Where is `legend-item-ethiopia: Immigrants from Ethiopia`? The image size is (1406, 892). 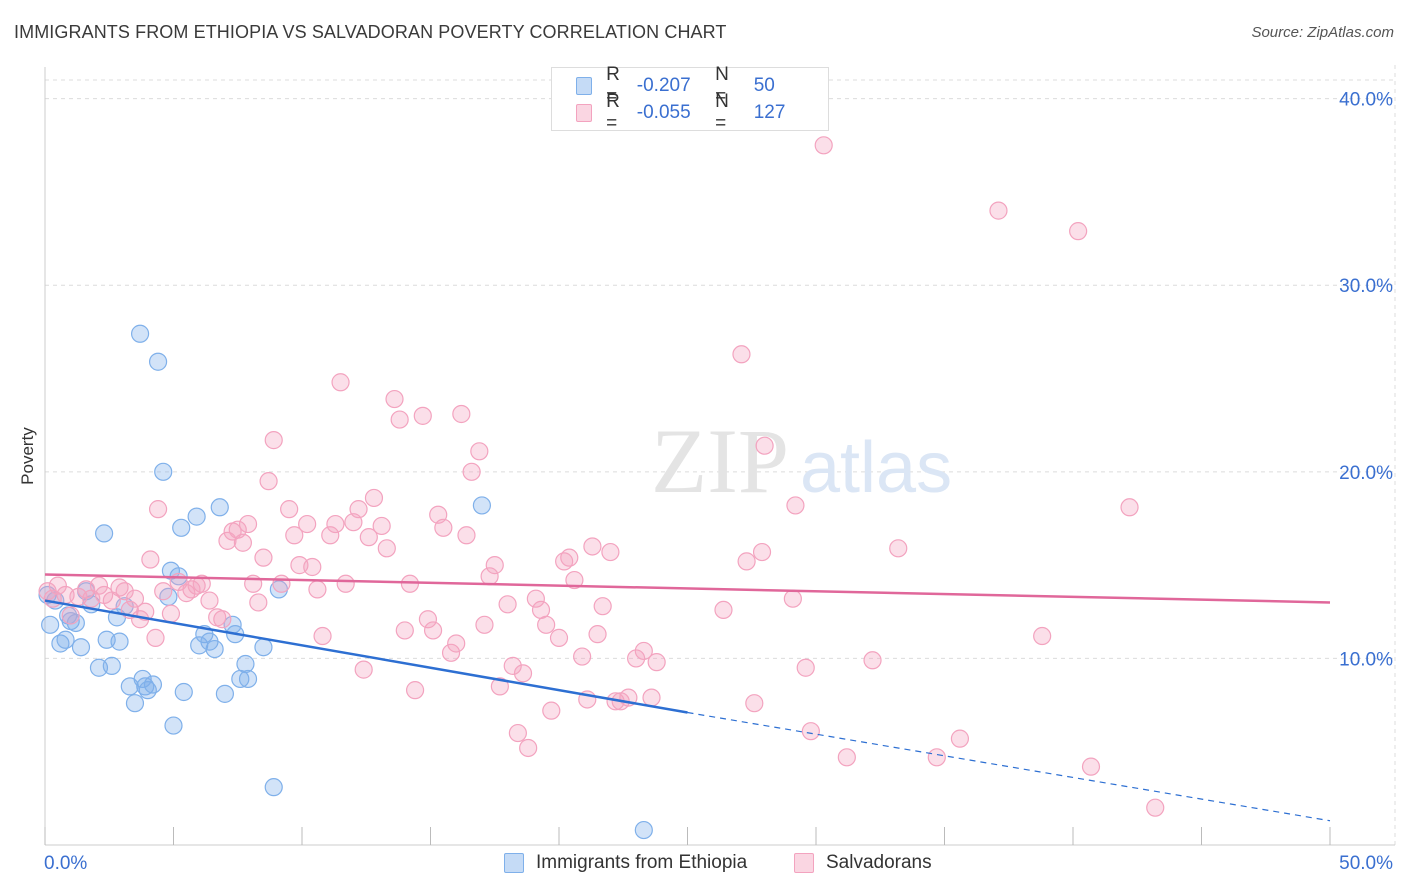
legend-item-ethiopia: Immigrants from Ethiopia is located at coordinates (625, 863).